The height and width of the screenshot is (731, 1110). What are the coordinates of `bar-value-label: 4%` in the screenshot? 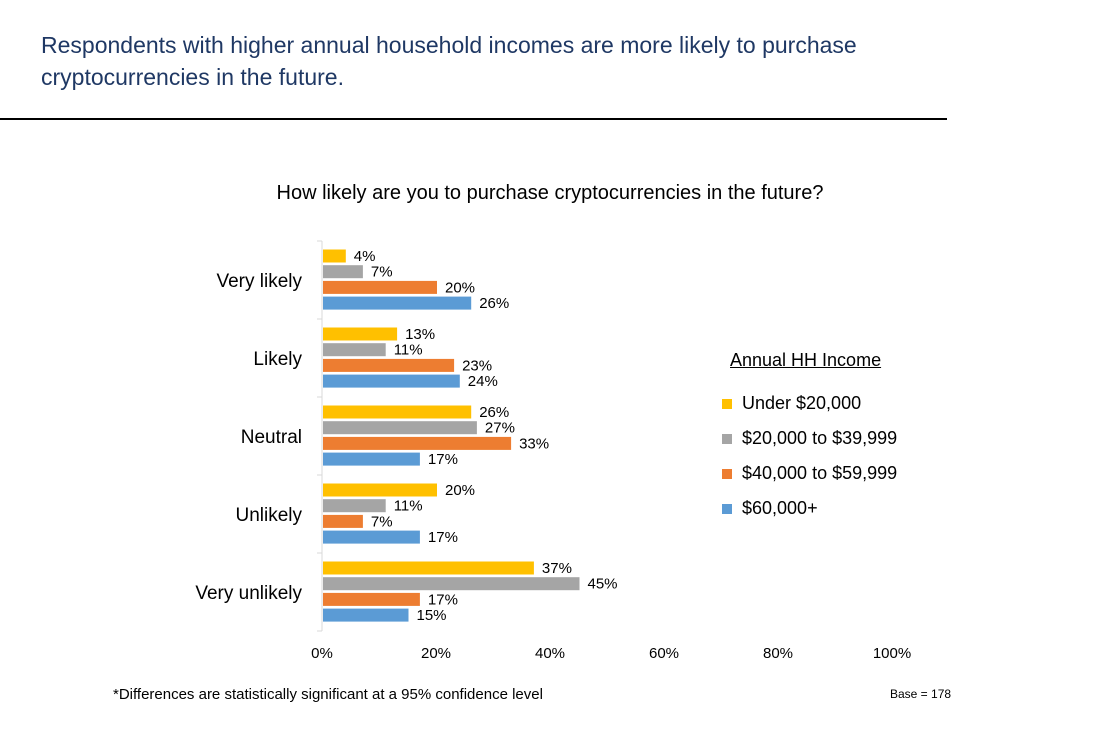 It's located at (365, 256).